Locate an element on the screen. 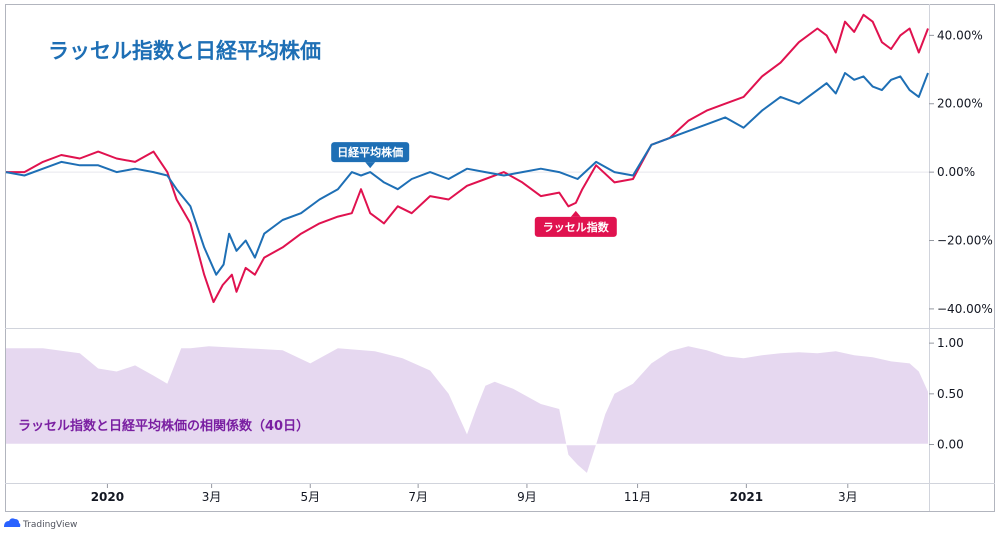  x-tick-label: 9月 is located at coordinates (527, 497).